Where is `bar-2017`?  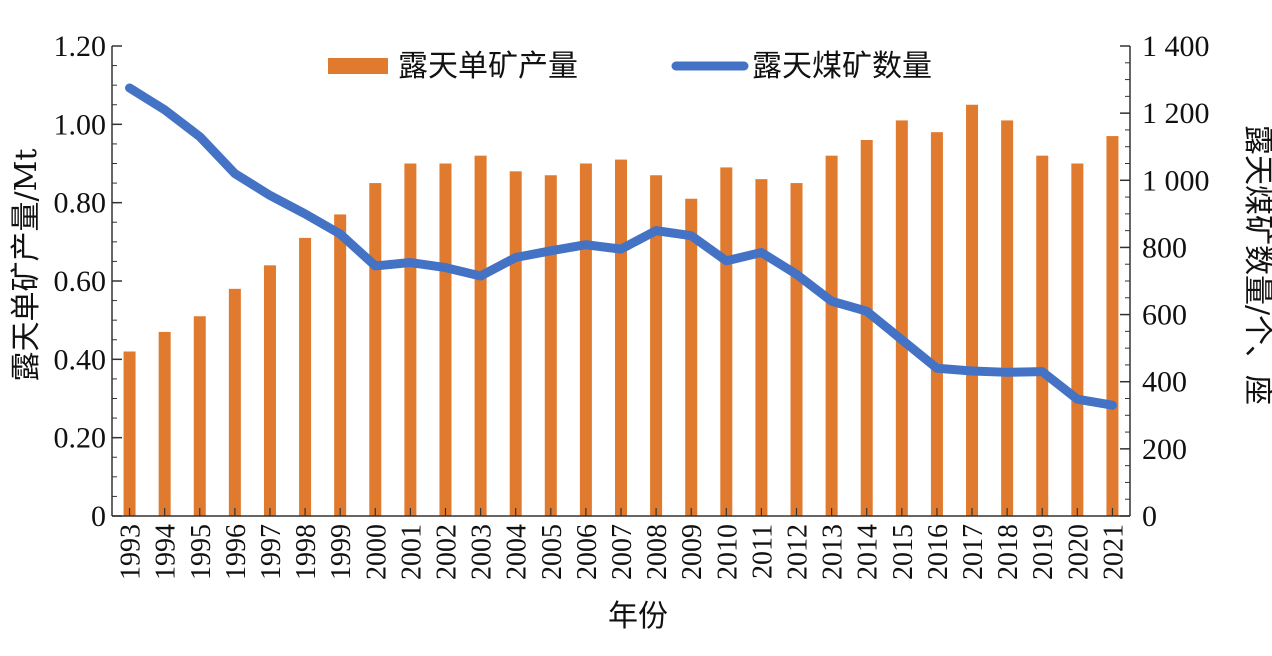 bar-2017 is located at coordinates (972, 310).